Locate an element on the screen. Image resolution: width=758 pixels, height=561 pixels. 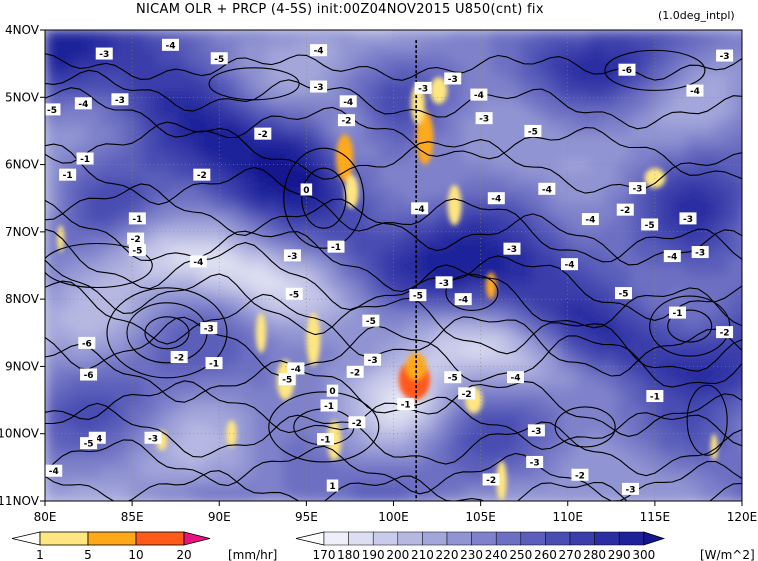
x-axis: 80E 85E 90E 95E 100E 105E 110E 115E 120E is located at coordinates (395, 512).